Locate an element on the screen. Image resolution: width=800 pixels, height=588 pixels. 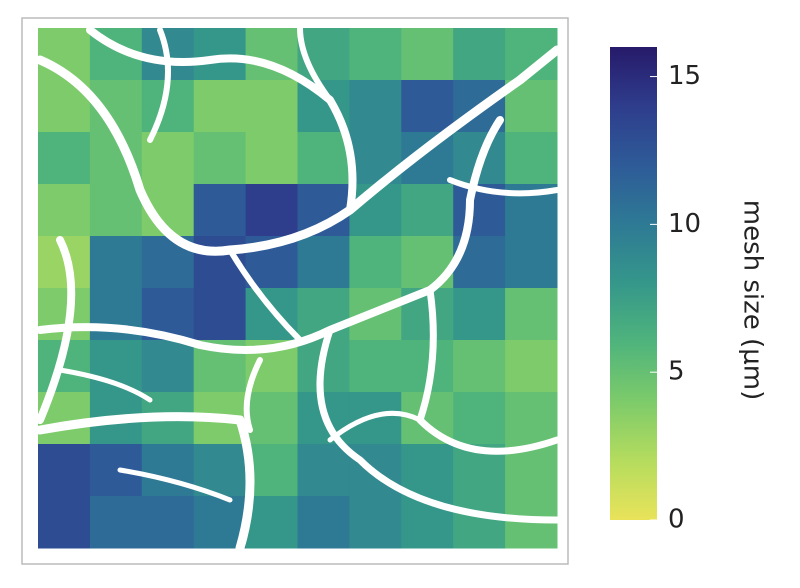
colorbar-tick-label: 0 is located at coordinates (676, 520).